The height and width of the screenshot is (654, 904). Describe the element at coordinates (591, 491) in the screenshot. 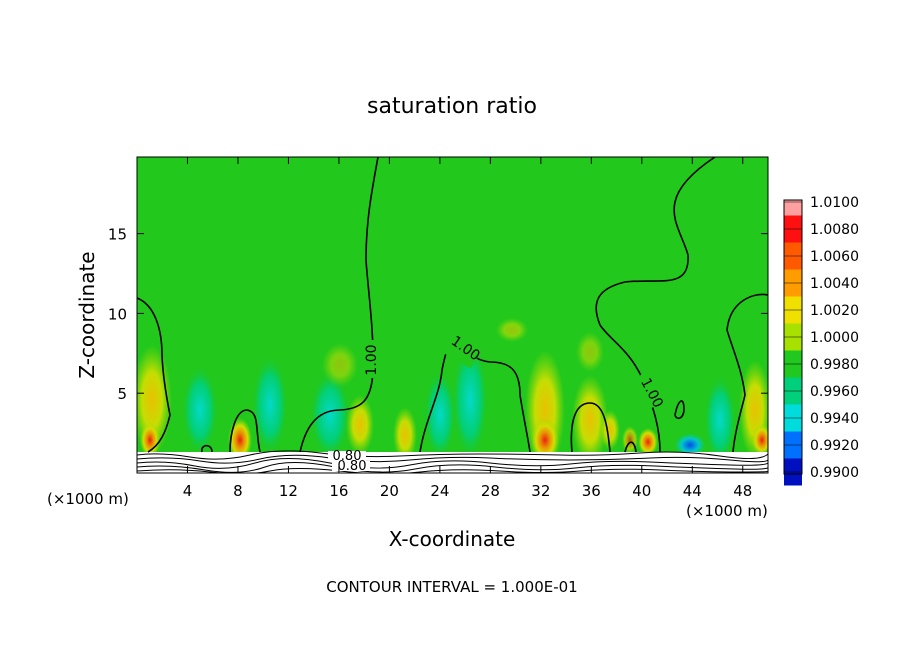

I see `x-tick-label: 36` at that location.